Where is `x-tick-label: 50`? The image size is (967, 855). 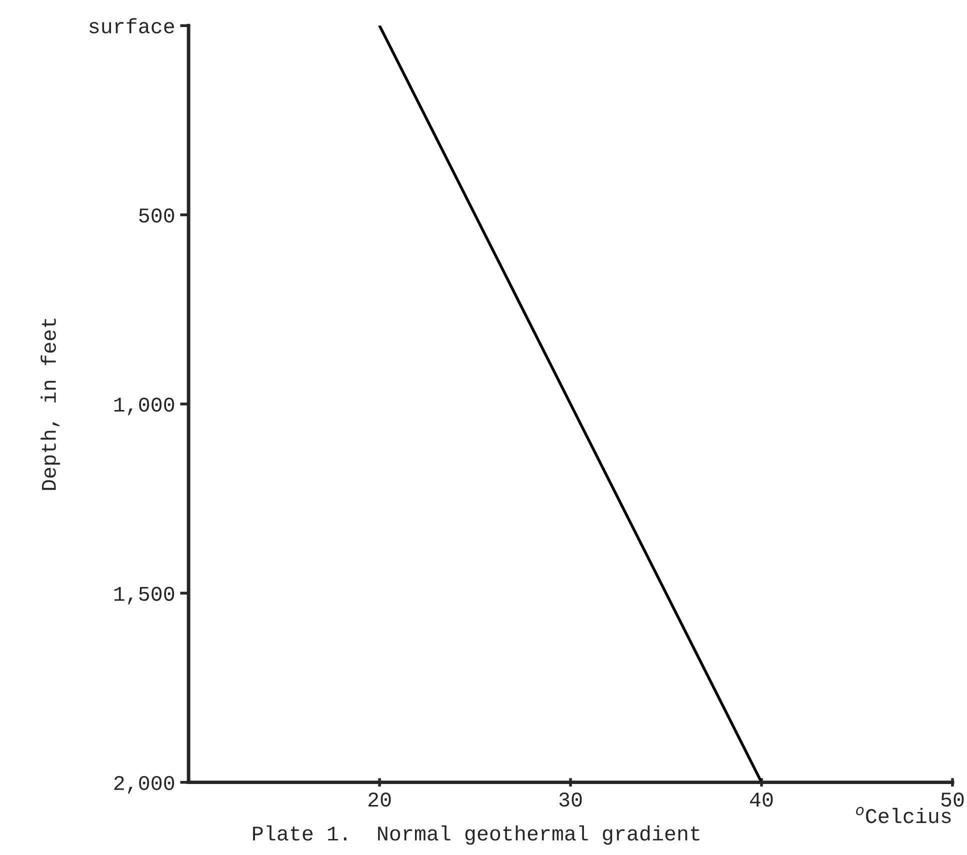 x-tick-label: 50 is located at coordinates (952, 799).